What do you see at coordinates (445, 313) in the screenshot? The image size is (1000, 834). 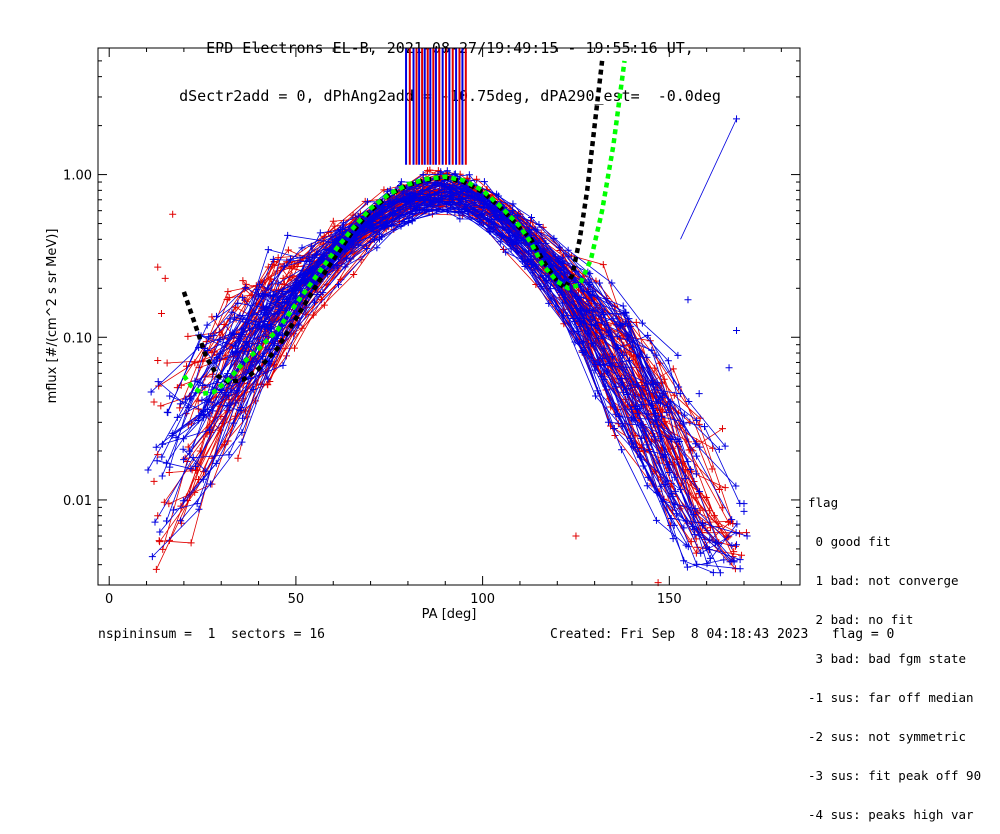 I see `flux-trace` at bounding box center [445, 313].